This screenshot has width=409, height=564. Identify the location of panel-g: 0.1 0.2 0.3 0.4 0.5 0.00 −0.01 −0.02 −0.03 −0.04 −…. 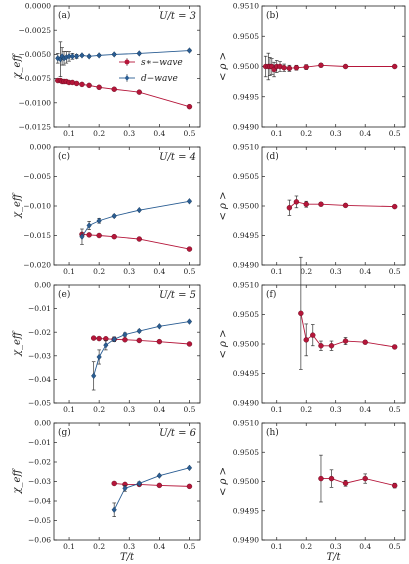
(106, 491).